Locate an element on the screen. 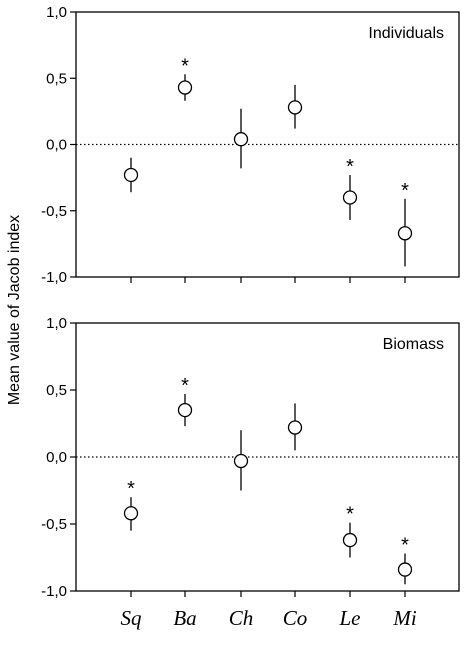  x-category-label-co: Co is located at coordinates (295, 618).